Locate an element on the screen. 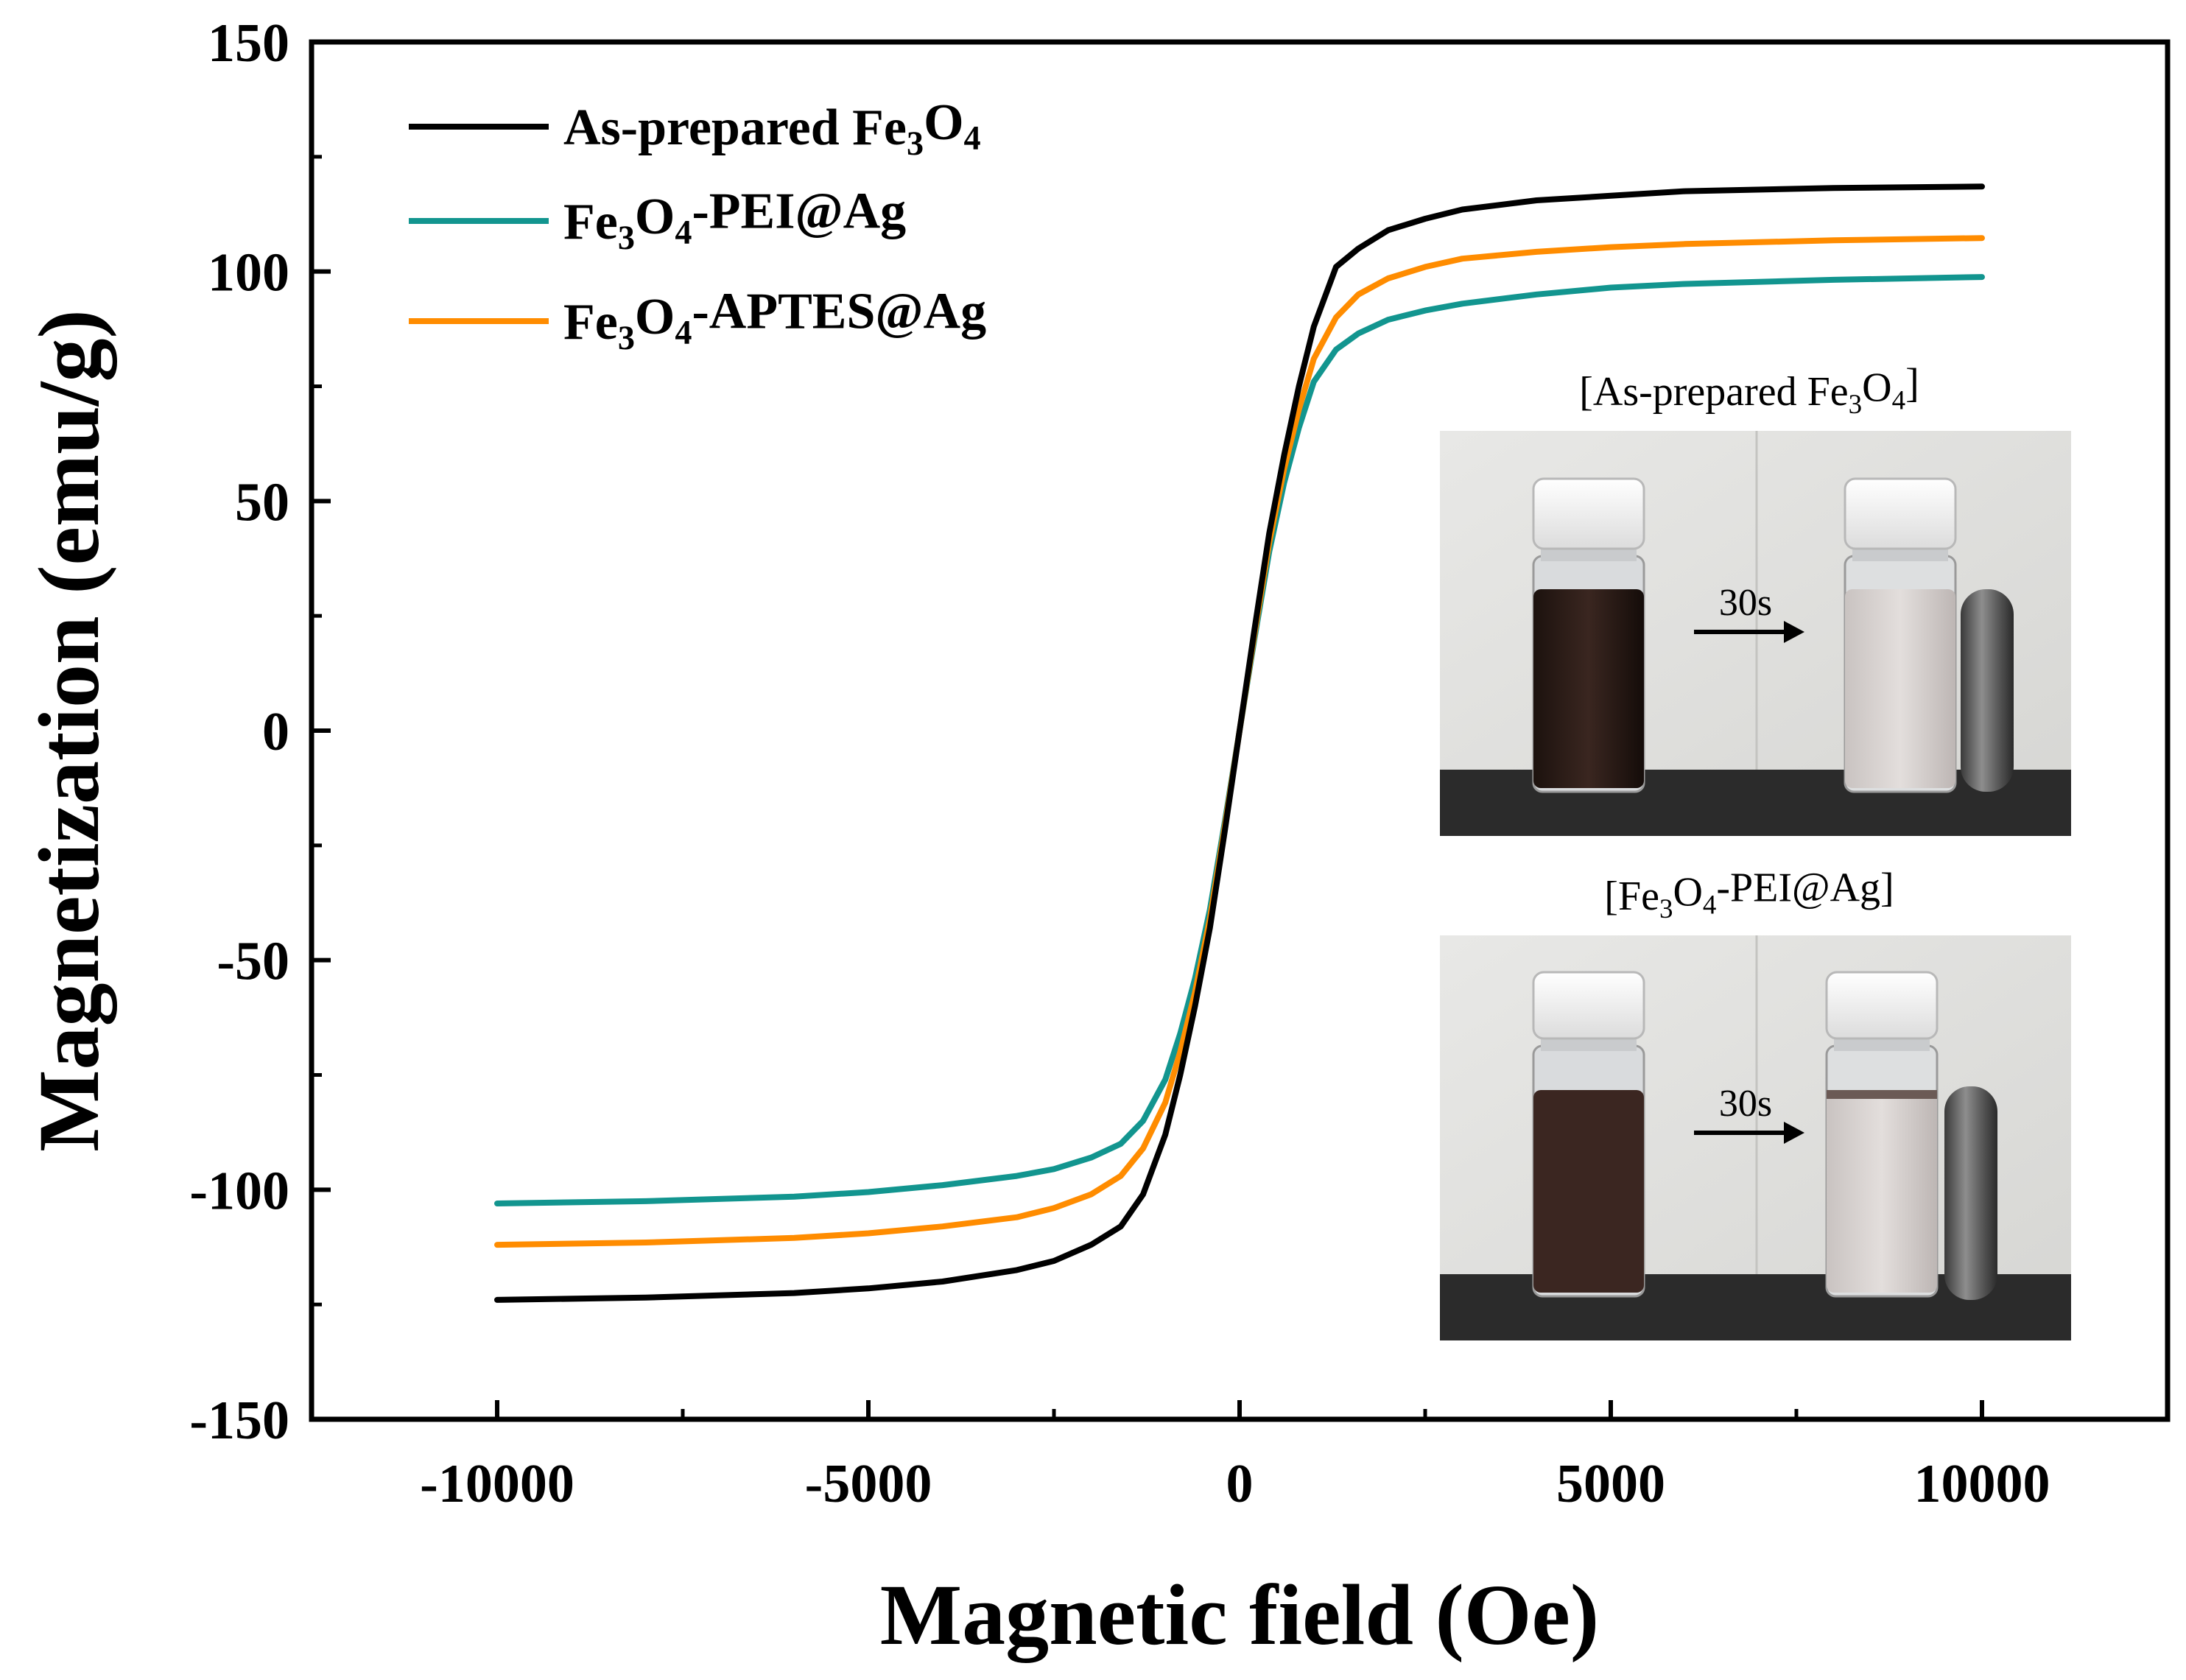  x-tick-label: -5000 is located at coordinates (868, 1484).